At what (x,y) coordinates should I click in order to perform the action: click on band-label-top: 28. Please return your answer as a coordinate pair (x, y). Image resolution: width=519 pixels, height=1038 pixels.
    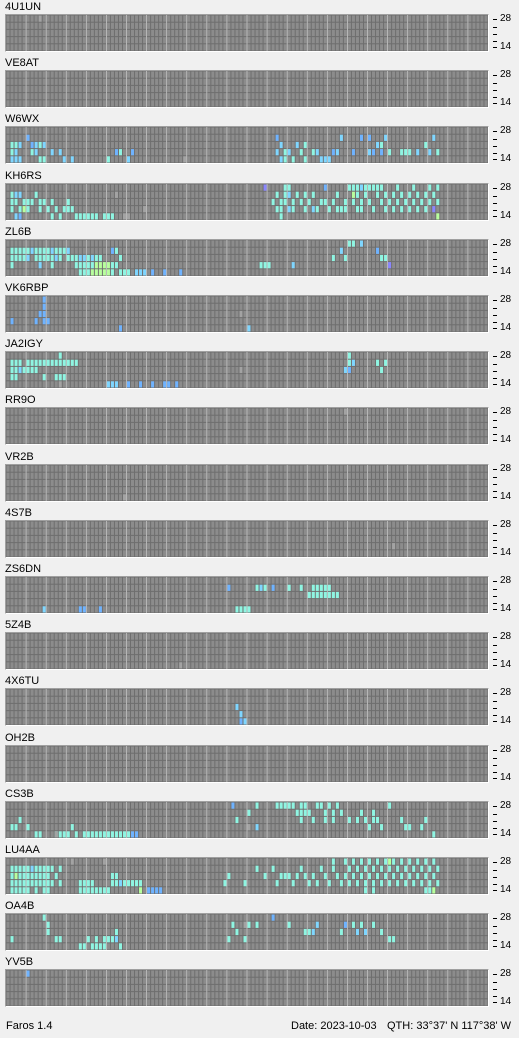
    Looking at the image, I should click on (506, 243).